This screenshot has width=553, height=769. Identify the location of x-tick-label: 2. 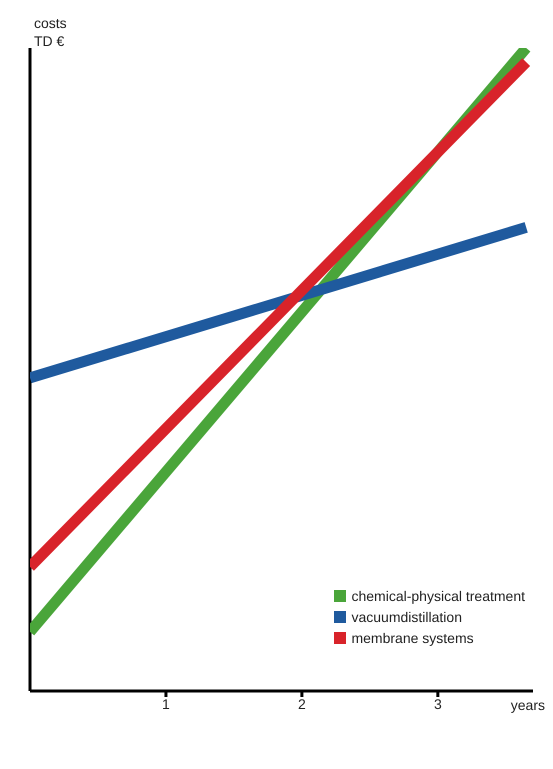
(302, 704).